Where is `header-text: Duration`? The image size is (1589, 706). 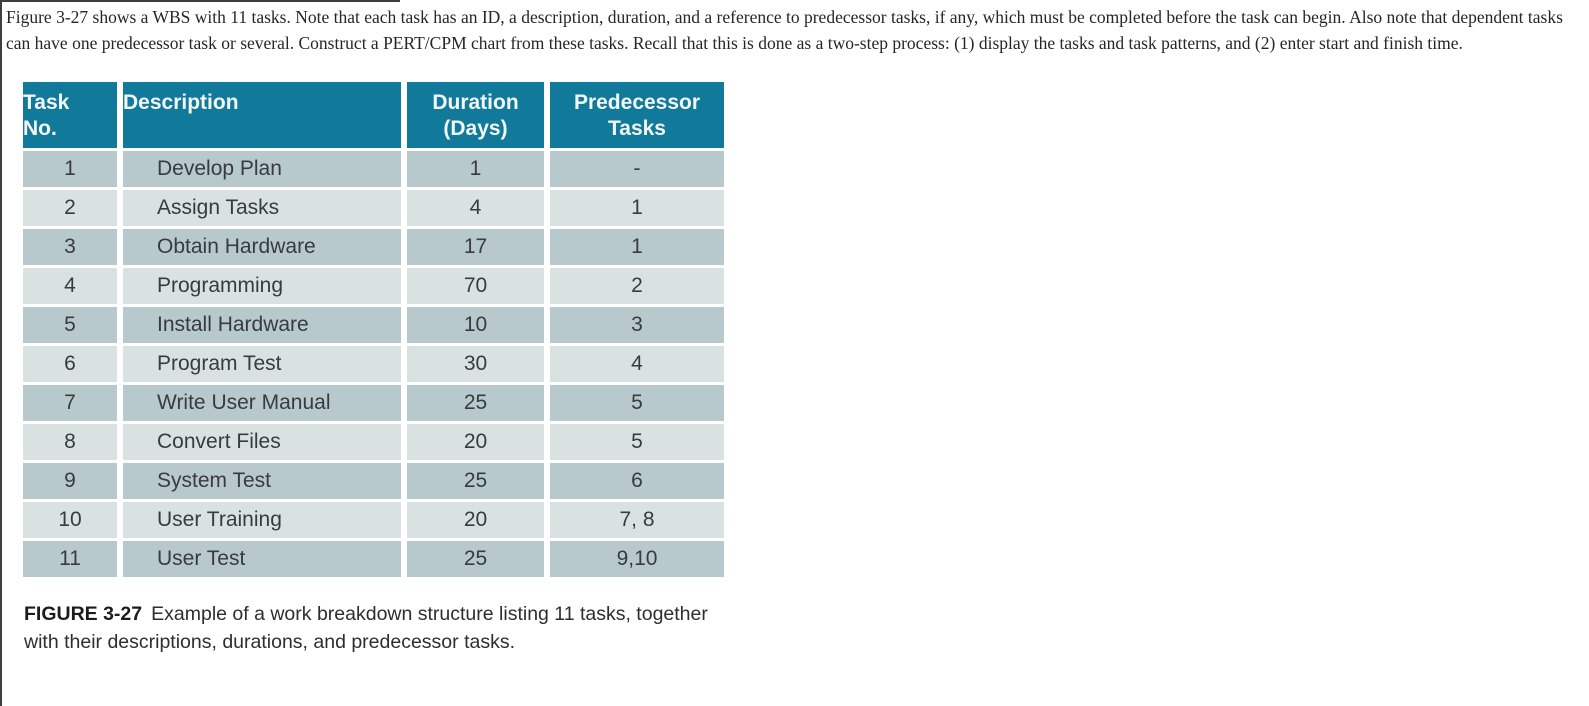
header-text: Duration is located at coordinates (475, 102).